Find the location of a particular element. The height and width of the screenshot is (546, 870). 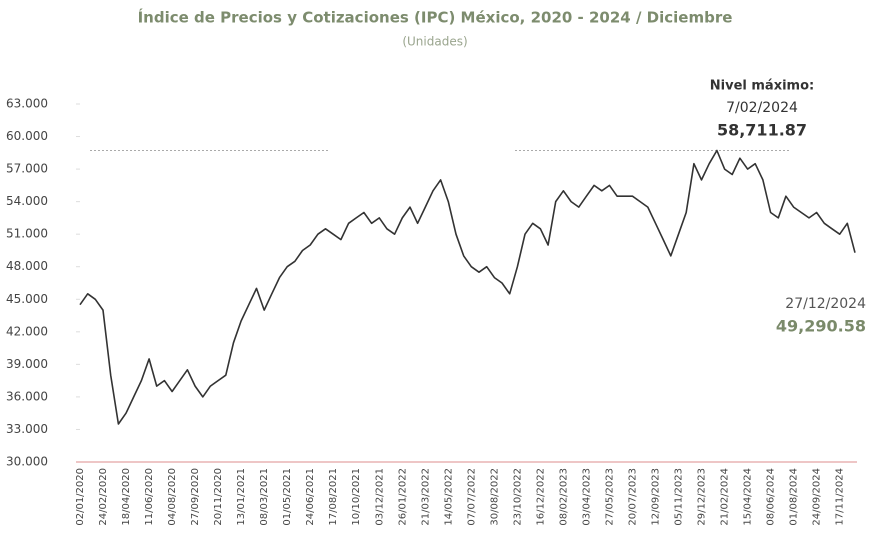

y-tick-label: 57.000 is located at coordinates (27, 169).